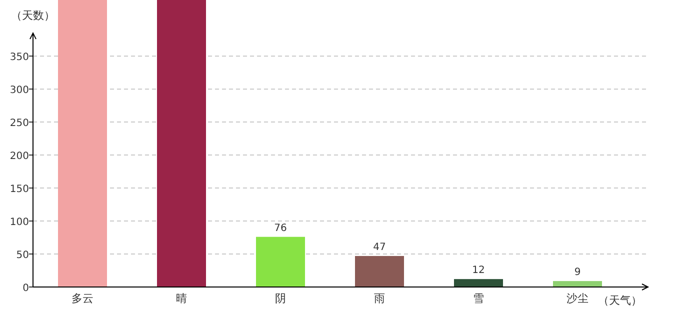 Image resolution: width=680 pixels, height=320 pixels. I want to click on y-tick-label: 0, so click(25, 288).